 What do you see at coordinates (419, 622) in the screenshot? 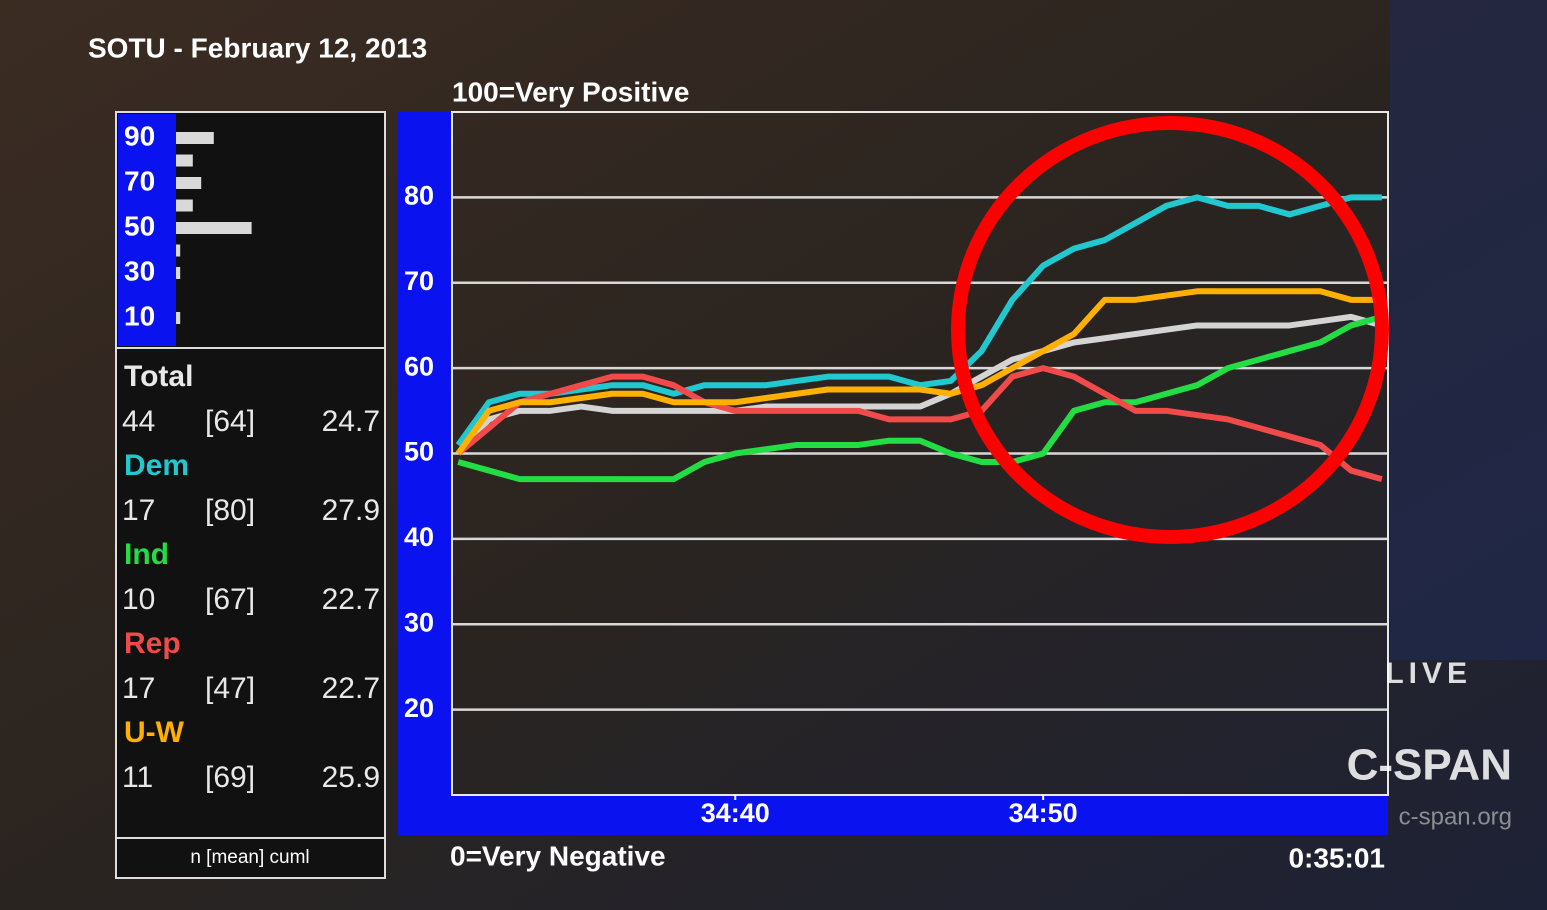
I see `y-tick-label: 30` at bounding box center [419, 622].